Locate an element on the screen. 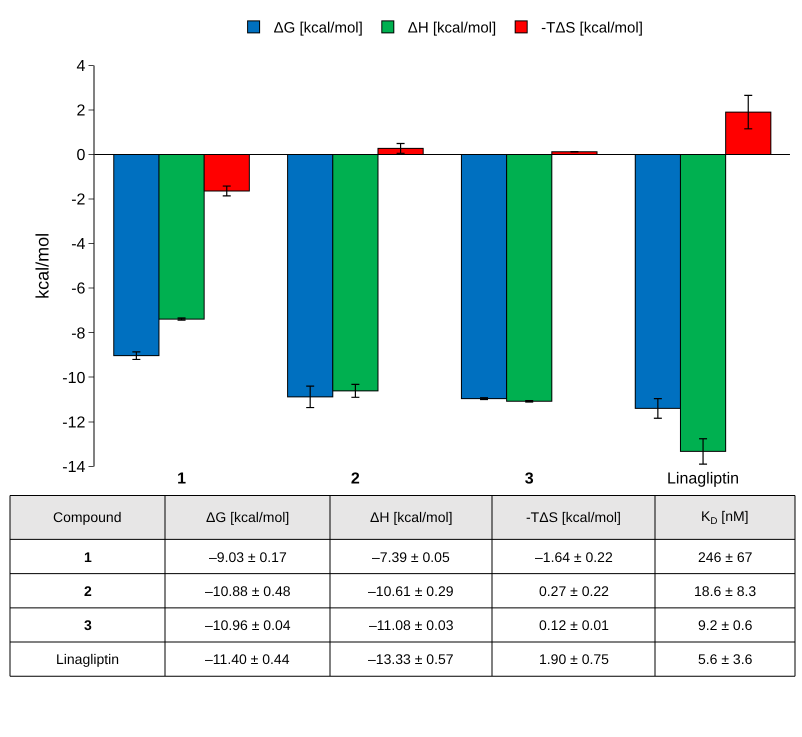 The height and width of the screenshot is (737, 802). text: ΔG [kcal/mol] is located at coordinates (248, 517).